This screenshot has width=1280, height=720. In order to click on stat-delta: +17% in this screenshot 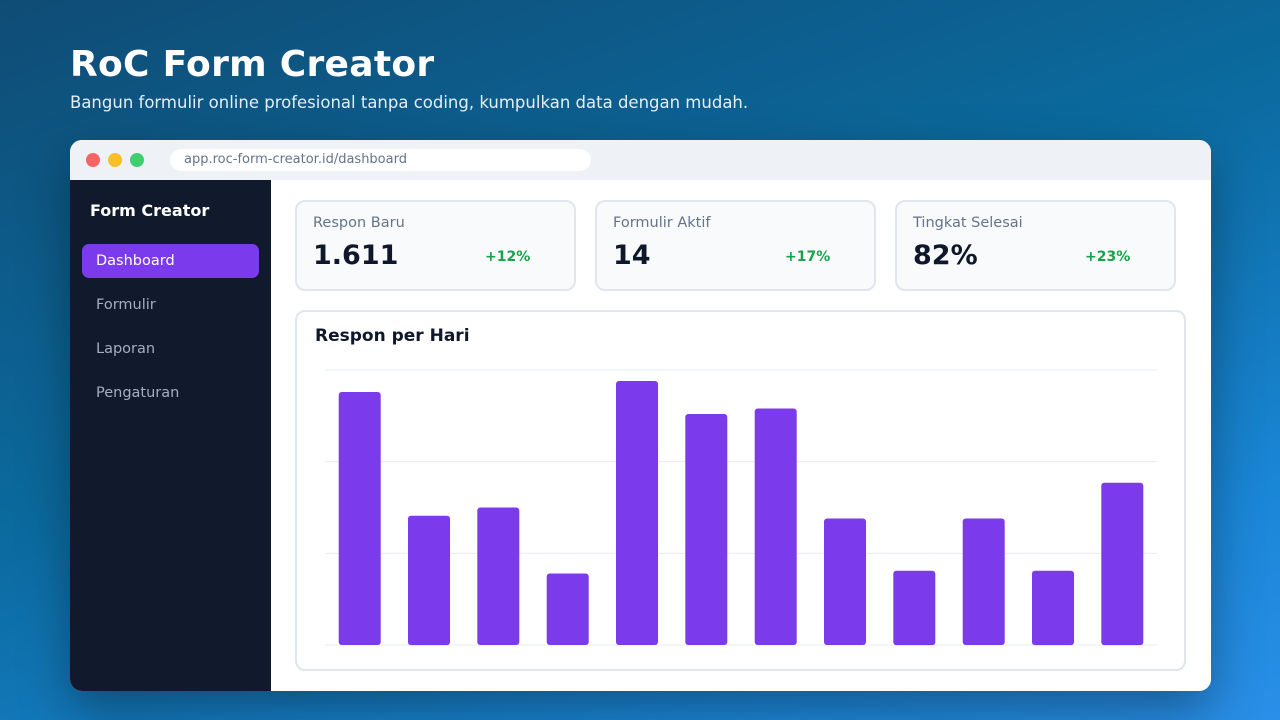, I will do `click(808, 257)`.